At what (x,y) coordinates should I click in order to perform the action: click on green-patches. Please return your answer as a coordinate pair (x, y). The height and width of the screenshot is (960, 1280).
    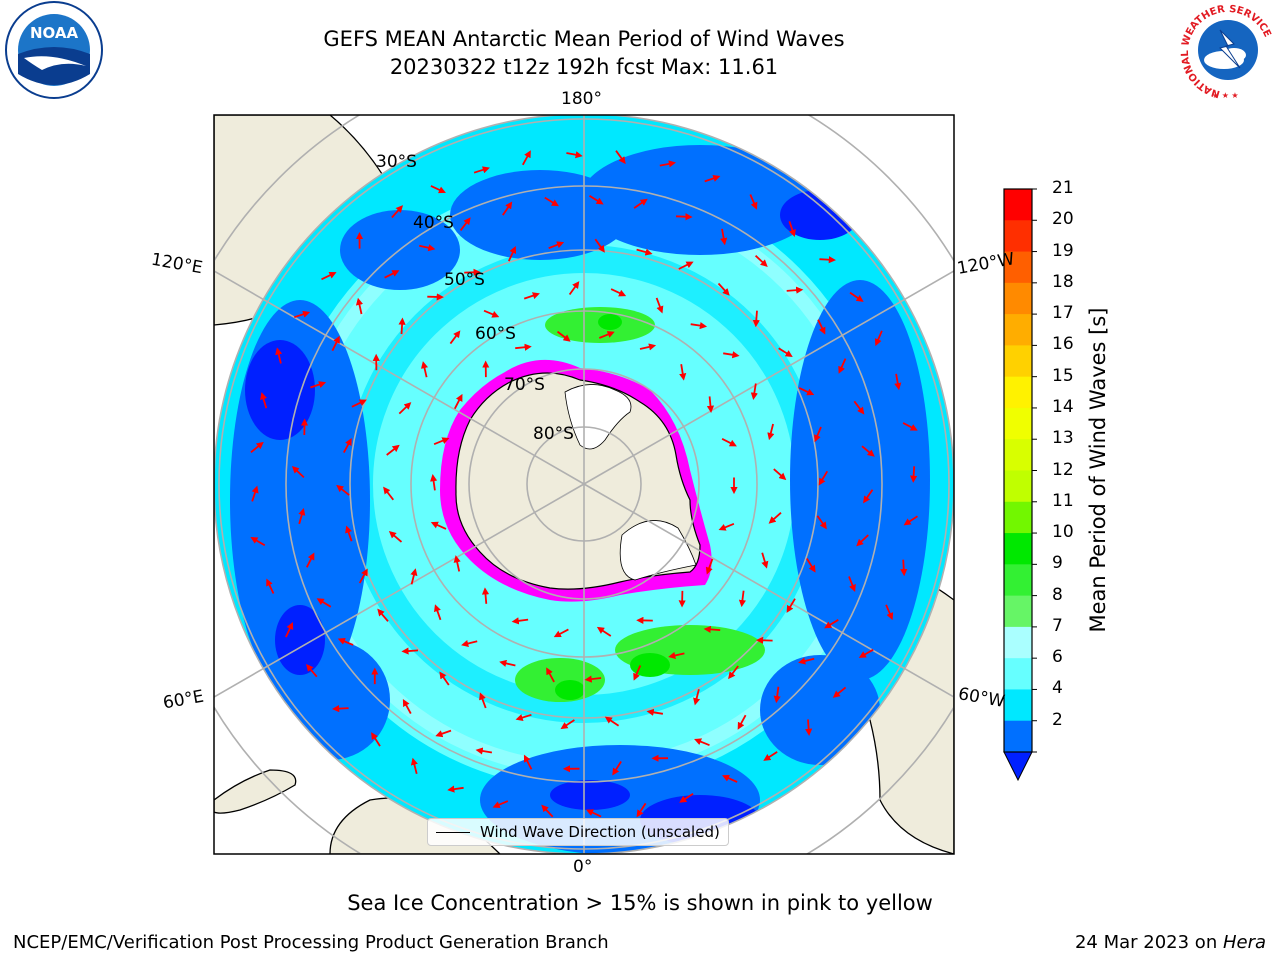
    Looking at the image, I should click on (640, 504).